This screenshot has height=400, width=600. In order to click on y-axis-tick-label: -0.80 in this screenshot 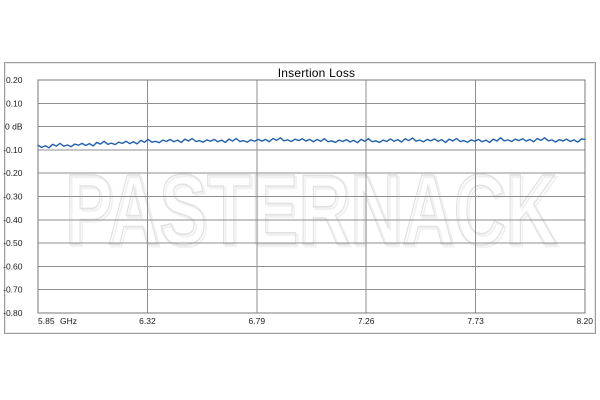, I will do `click(13, 313)`.